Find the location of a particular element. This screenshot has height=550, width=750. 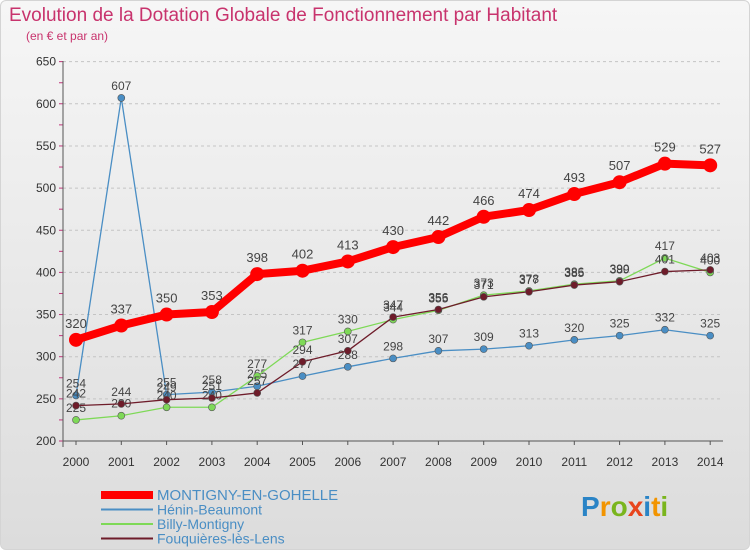

data-label: 298 is located at coordinates (393, 346).